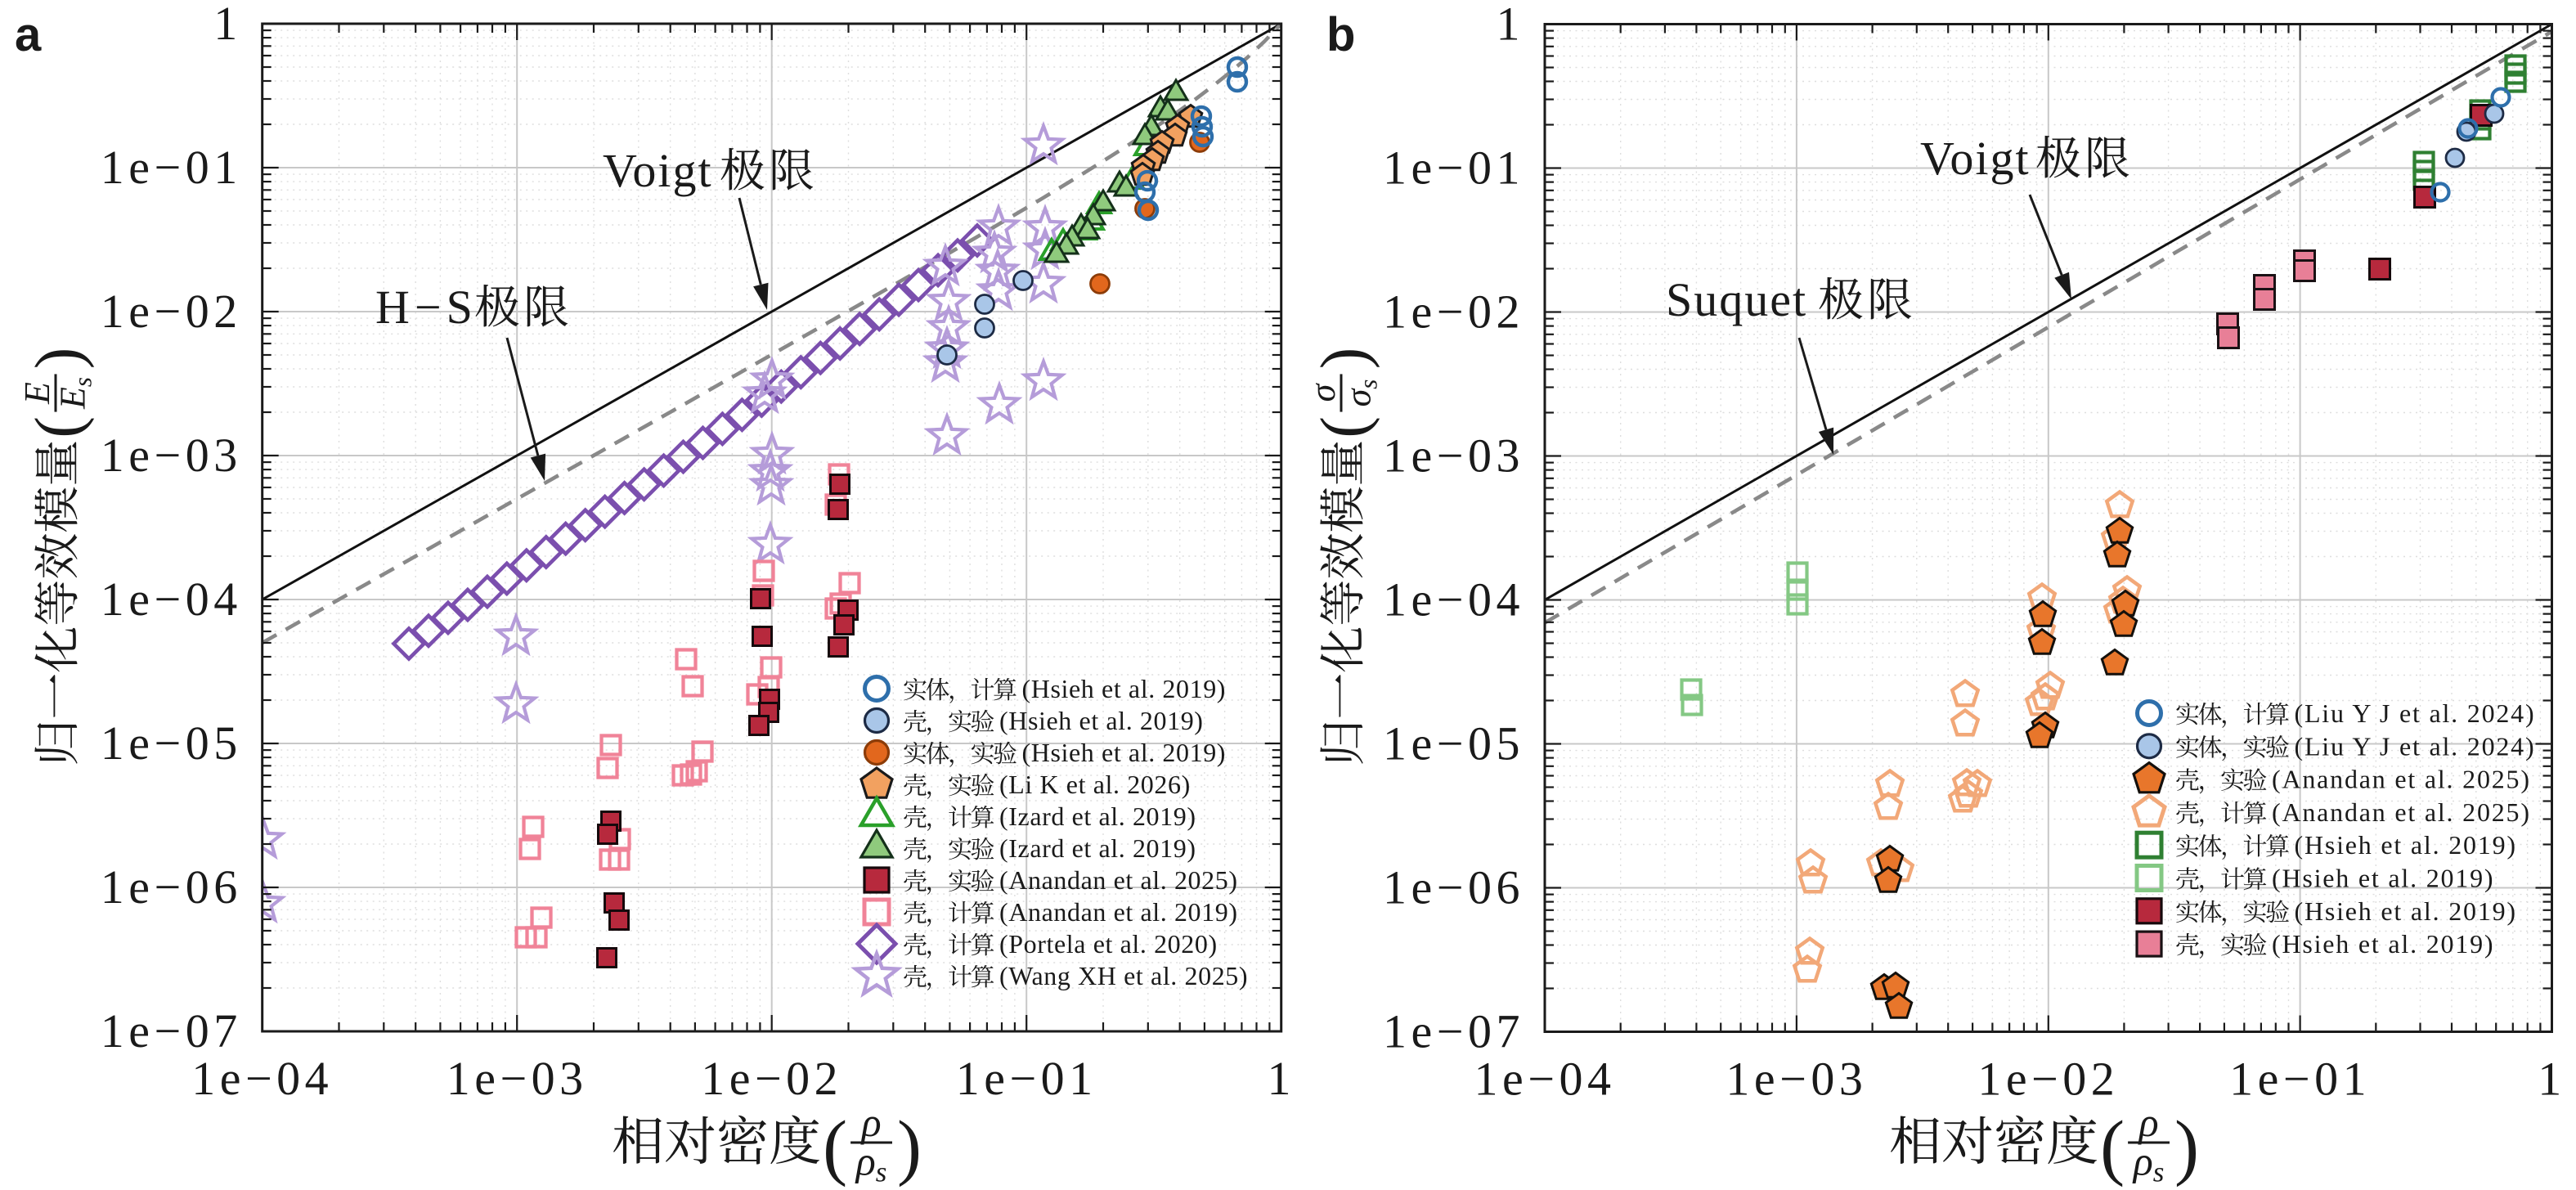 This screenshot has height=1190, width=2576. What do you see at coordinates (28, 34) in the screenshot?
I see `svg-text: a` at bounding box center [28, 34].